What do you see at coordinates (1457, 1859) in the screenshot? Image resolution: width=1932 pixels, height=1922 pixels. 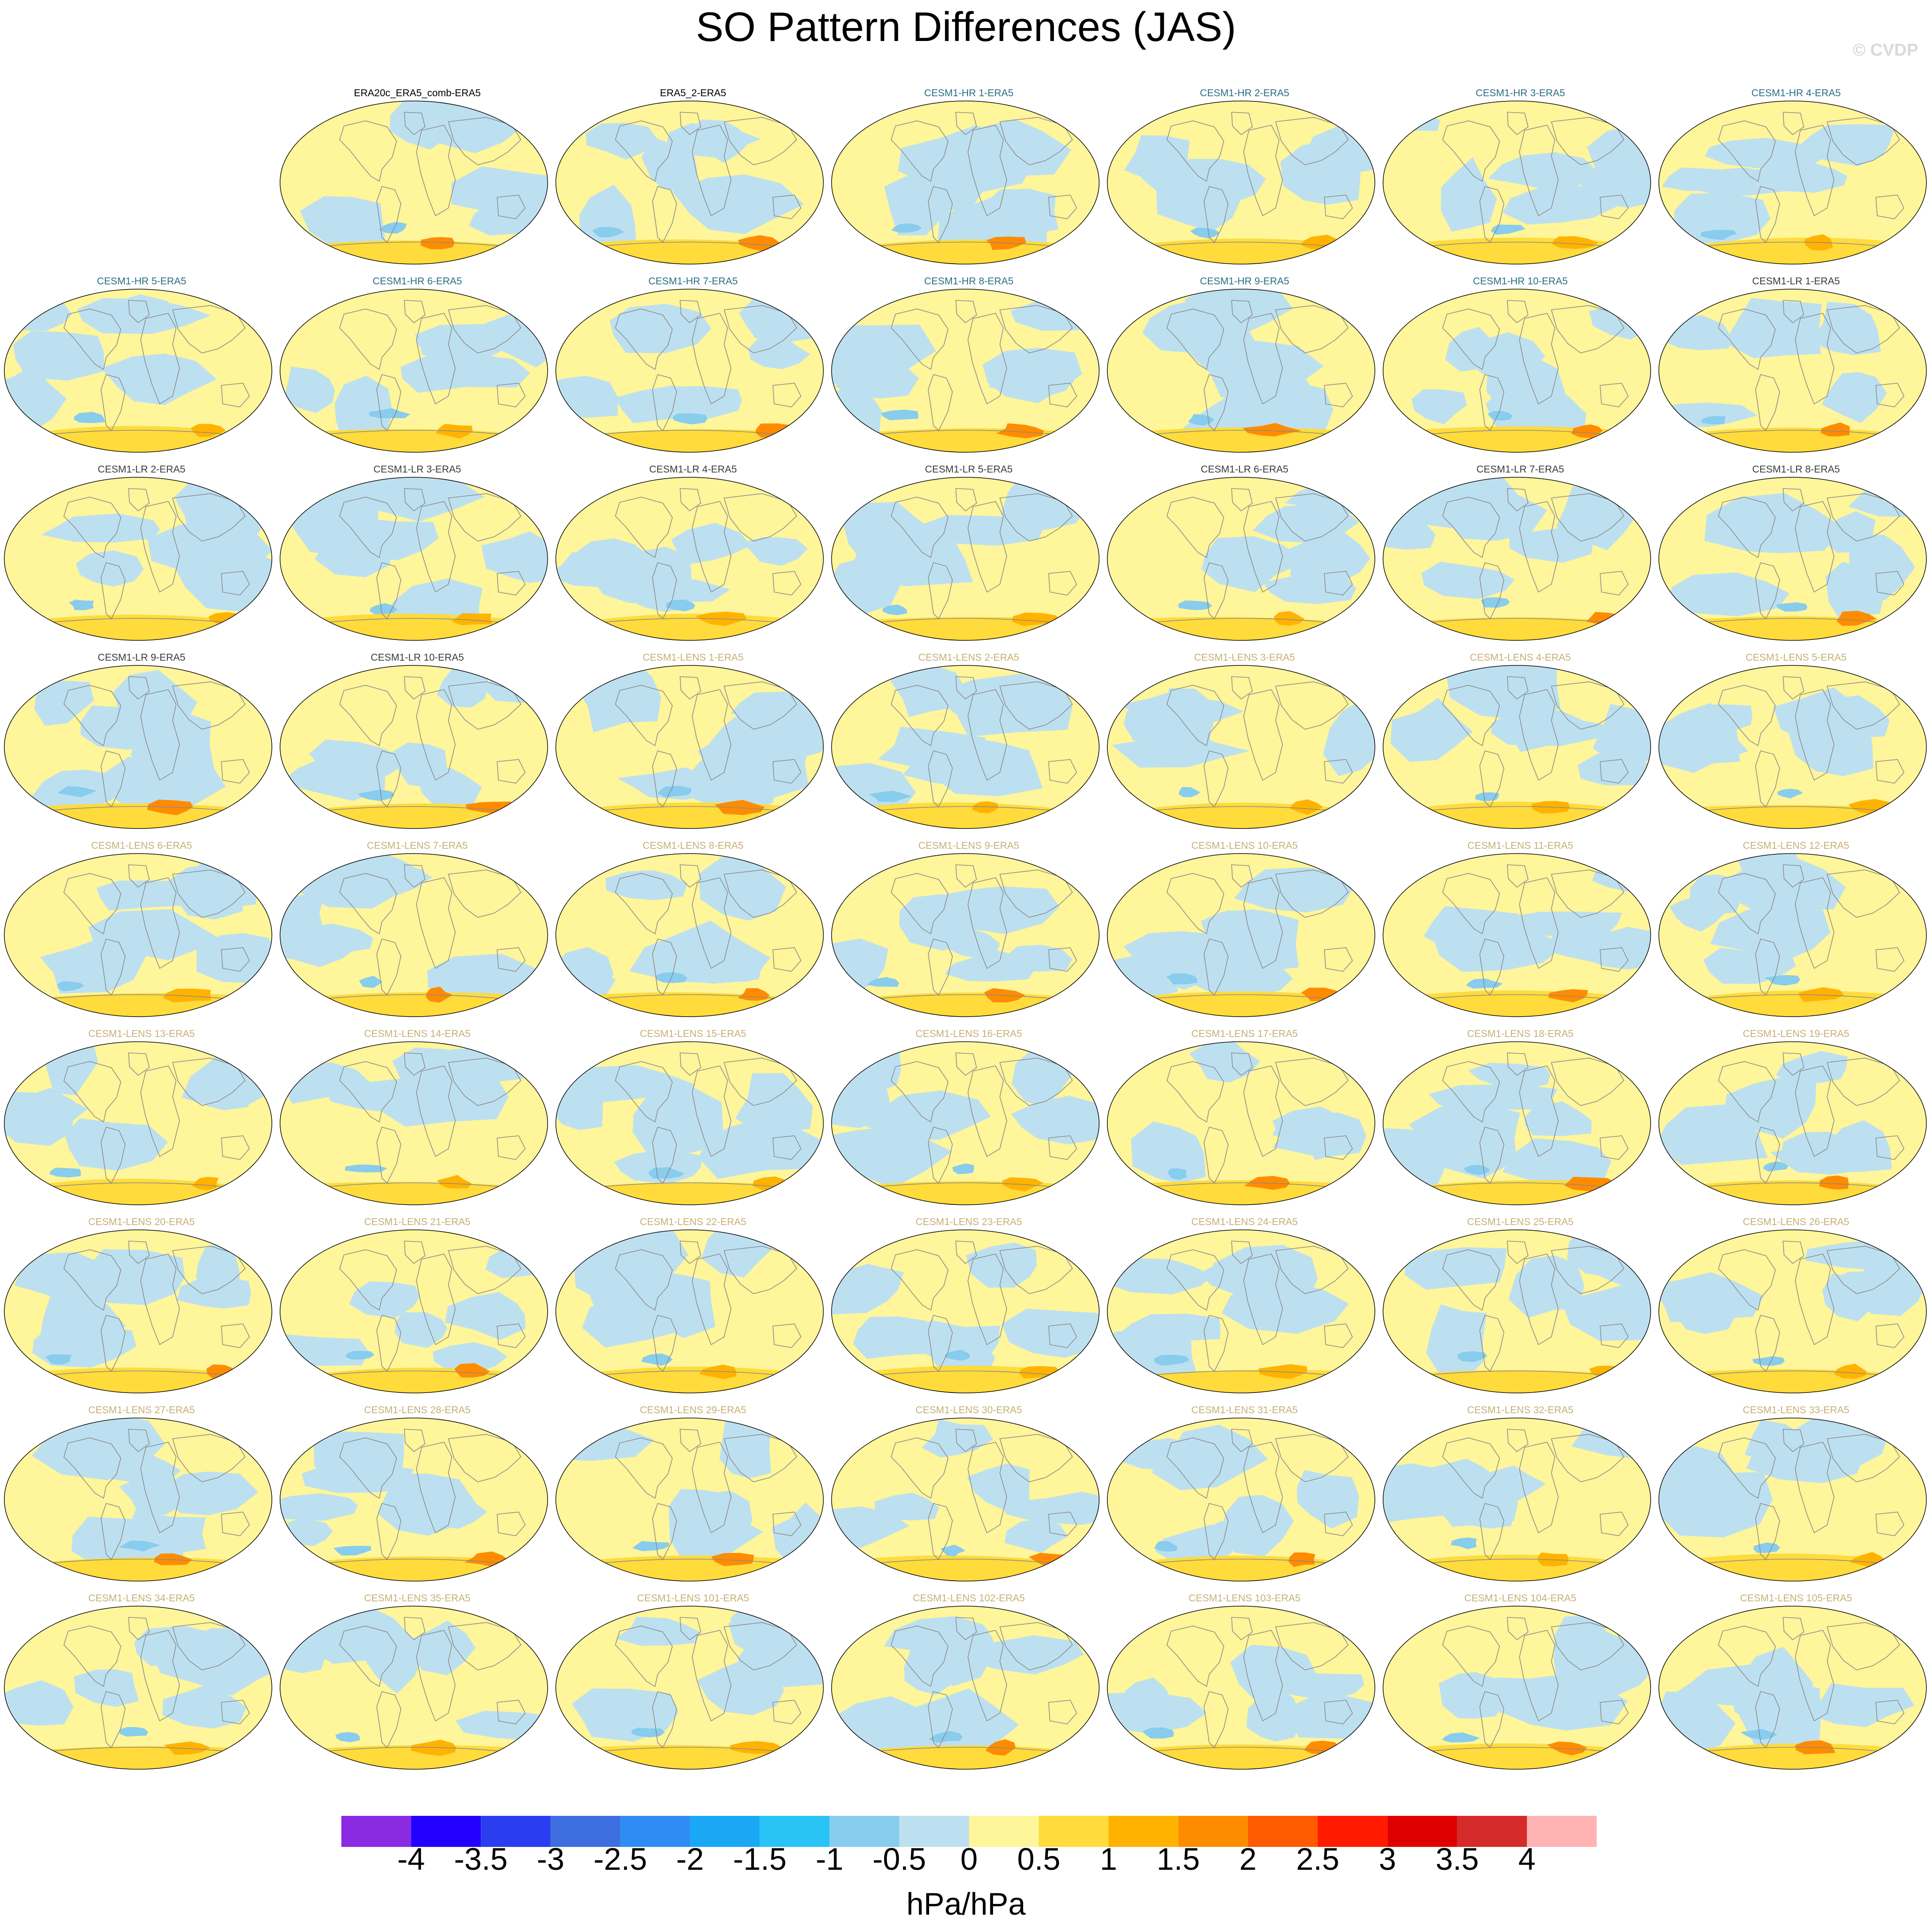 I see `colorbar-tick-label: 3.5` at bounding box center [1457, 1859].